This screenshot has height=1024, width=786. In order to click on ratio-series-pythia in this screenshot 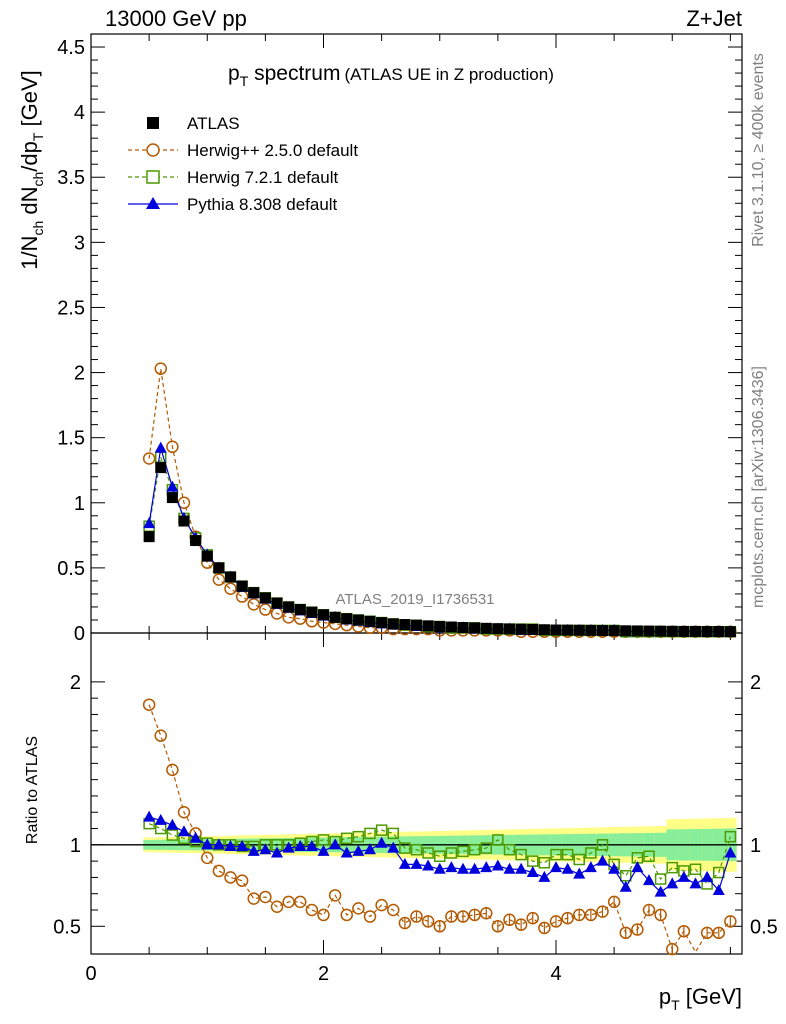, I will do `click(440, 853)`.